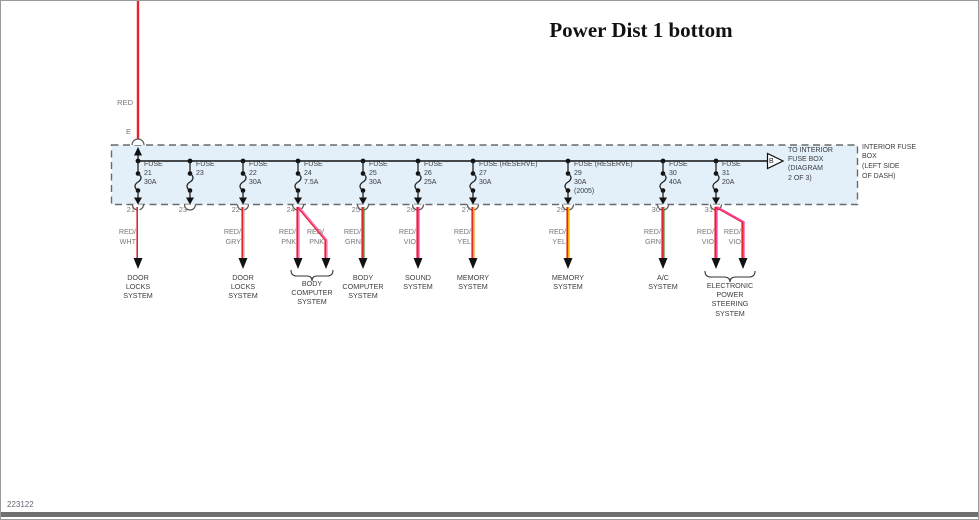 This screenshot has height=520, width=979. I want to click on wire-pin21, so click(138, 238).